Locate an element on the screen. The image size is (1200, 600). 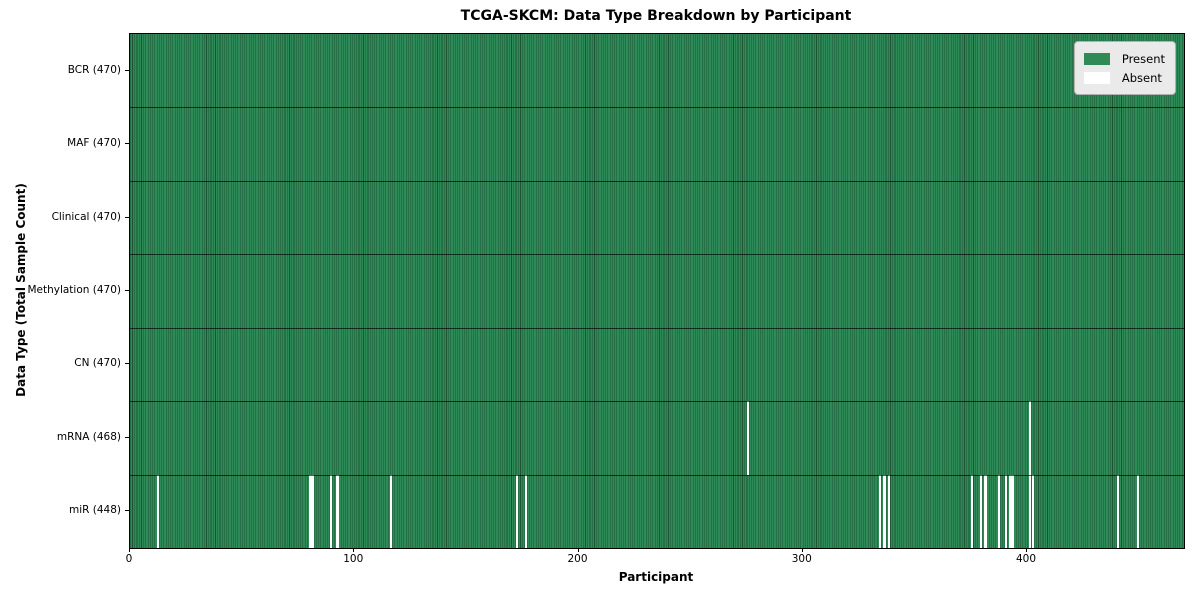
legend-item-present: Present is located at coordinates (1124, 58).